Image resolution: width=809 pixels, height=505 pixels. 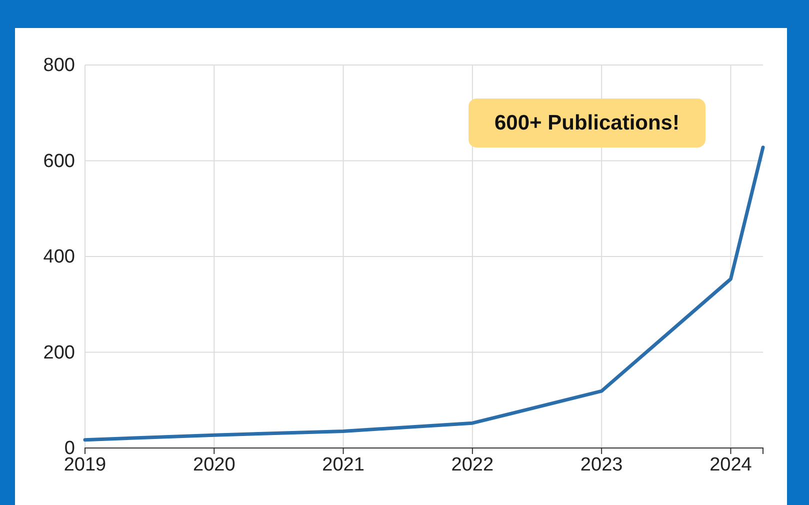 What do you see at coordinates (343, 465) in the screenshot?
I see `x-tick-label: 2021` at bounding box center [343, 465].